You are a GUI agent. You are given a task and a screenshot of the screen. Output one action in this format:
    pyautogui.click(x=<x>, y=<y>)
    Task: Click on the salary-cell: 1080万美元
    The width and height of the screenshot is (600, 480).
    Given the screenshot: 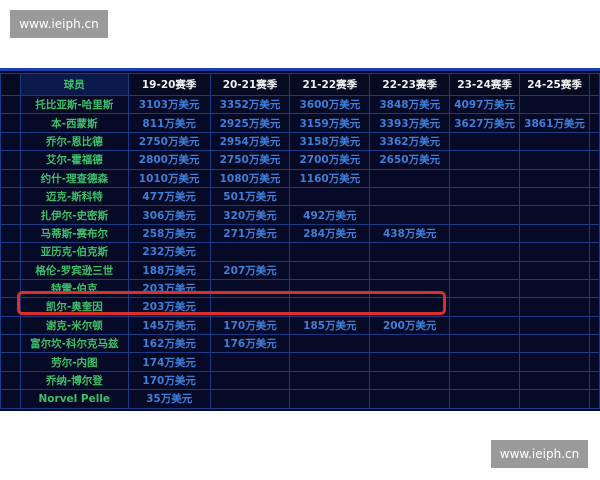 What is the action you would take?
    pyautogui.click(x=250, y=178)
    